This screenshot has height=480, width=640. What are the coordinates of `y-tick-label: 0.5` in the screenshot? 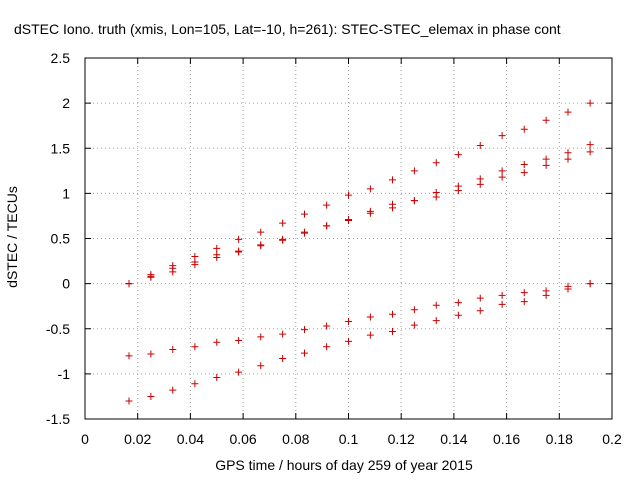 It's located at (61, 239).